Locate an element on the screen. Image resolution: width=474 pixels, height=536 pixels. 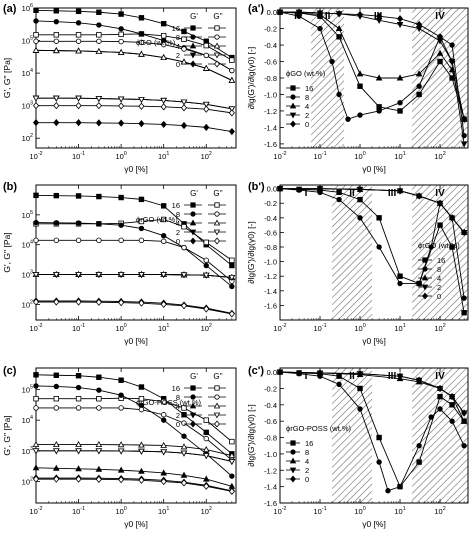
panel-label: (a') is located at coordinates (256, 9).